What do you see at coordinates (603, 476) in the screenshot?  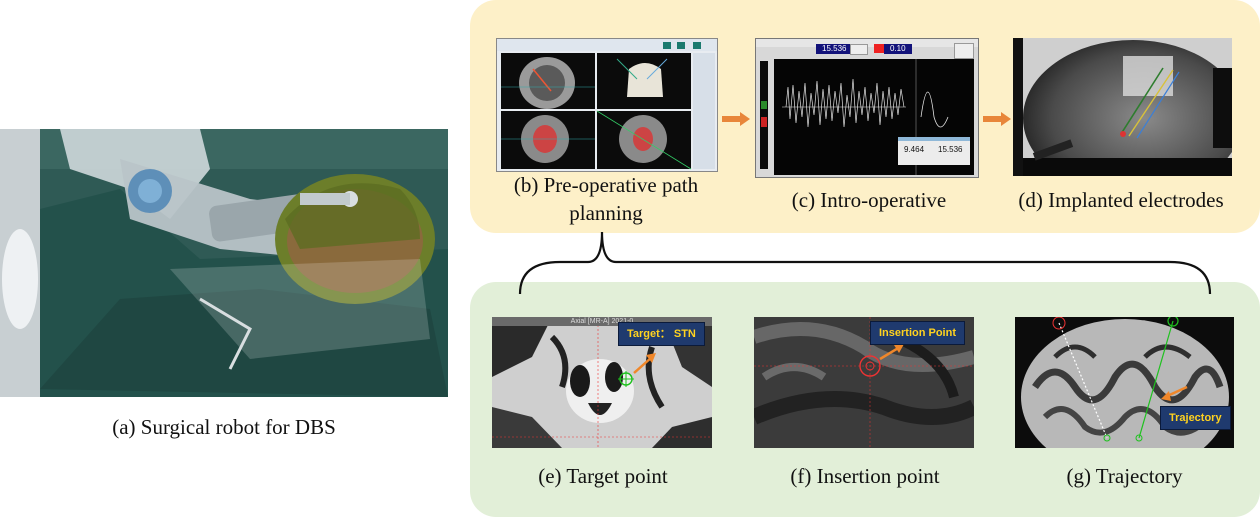 I see `caption-e: (e) Target point` at bounding box center [603, 476].